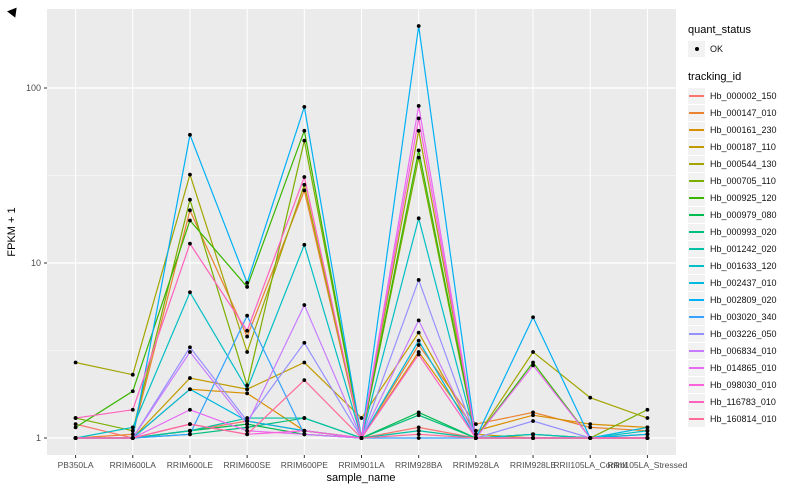 This screenshot has height=500, width=800. I want to click on legend-item-label: Hb_014865_010, so click(743, 368).